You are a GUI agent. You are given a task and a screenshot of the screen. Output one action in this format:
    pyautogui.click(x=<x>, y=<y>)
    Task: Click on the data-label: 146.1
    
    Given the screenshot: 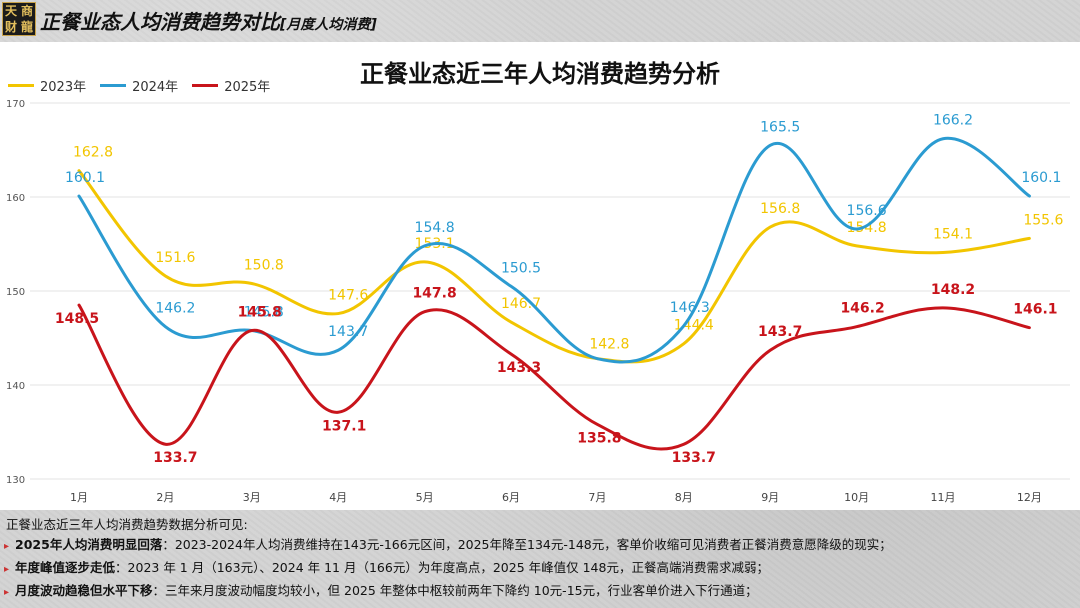 What is the action you would take?
    pyautogui.click(x=1035, y=310)
    